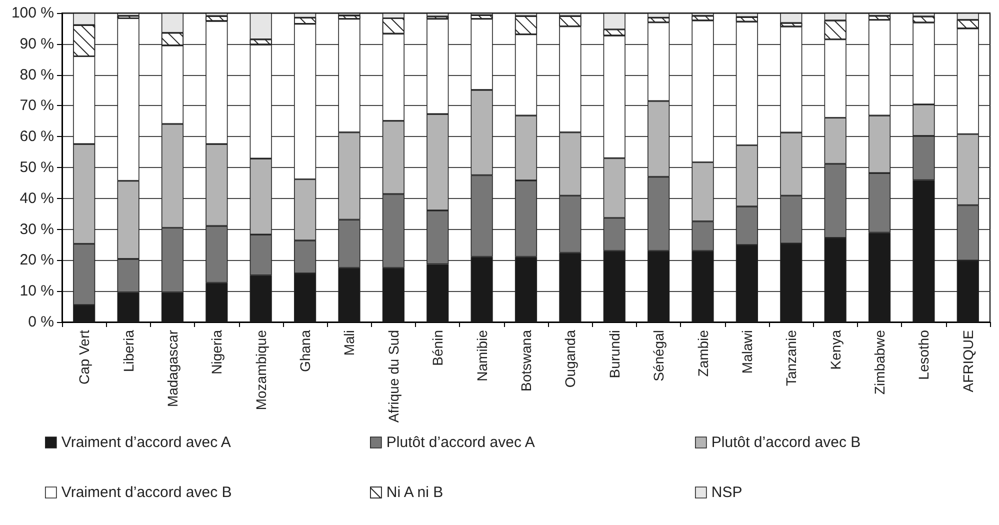 The image size is (999, 525). I want to click on x-tick-label: Zimbabwe, so click(880, 362).